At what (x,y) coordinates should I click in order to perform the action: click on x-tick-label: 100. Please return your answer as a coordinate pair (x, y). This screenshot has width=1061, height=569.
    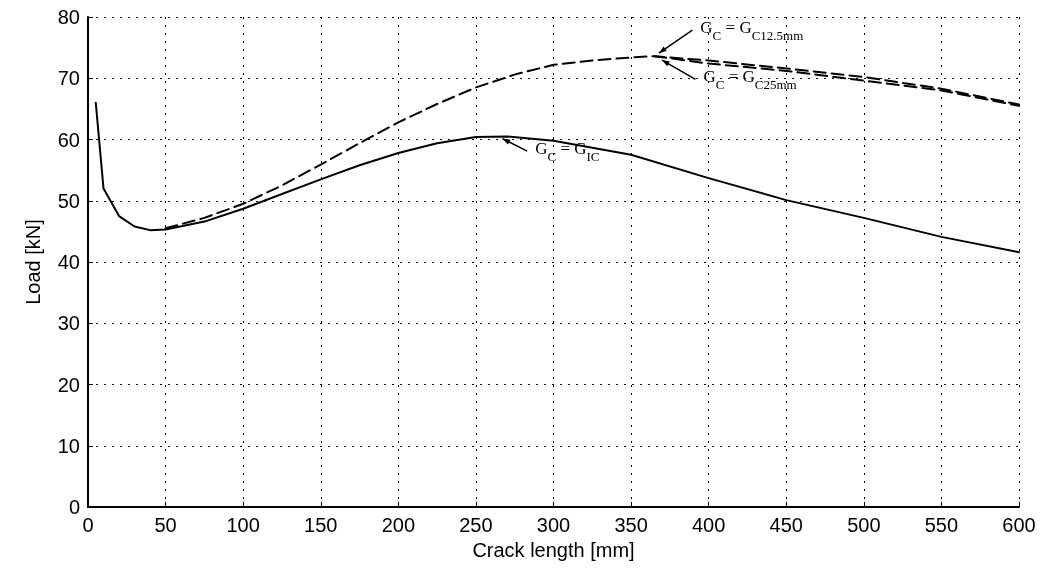
    Looking at the image, I should click on (243, 525).